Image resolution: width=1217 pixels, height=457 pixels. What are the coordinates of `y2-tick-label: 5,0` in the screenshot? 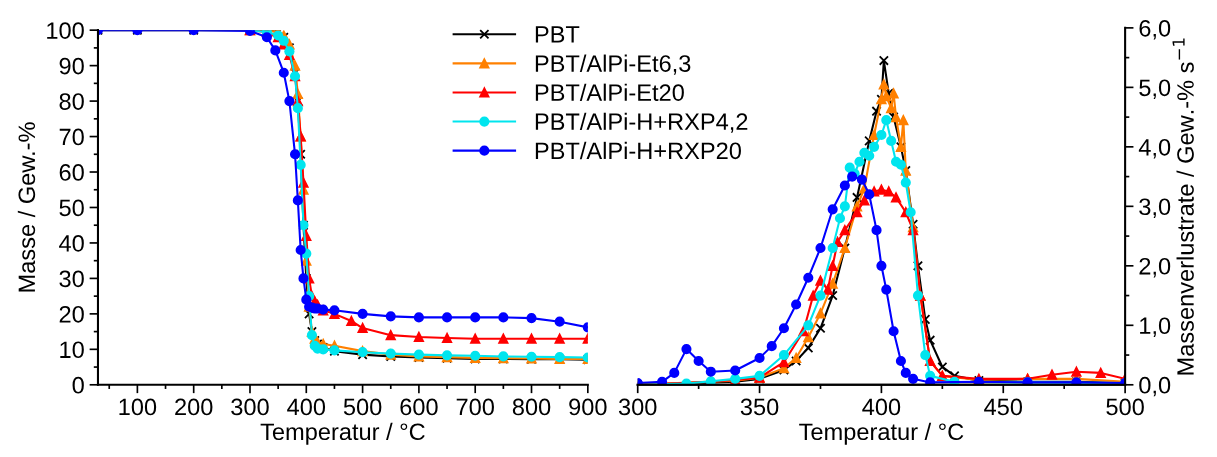 It's located at (1155, 89).